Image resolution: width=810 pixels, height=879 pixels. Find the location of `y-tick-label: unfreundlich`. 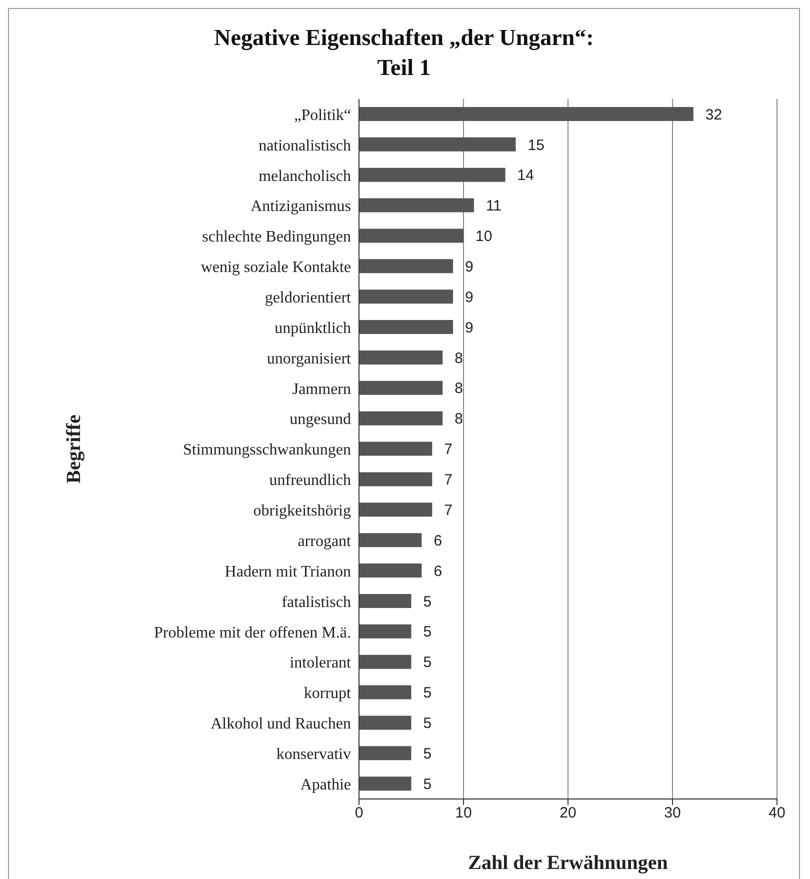

y-tick-label: unfreundlich is located at coordinates (310, 481).